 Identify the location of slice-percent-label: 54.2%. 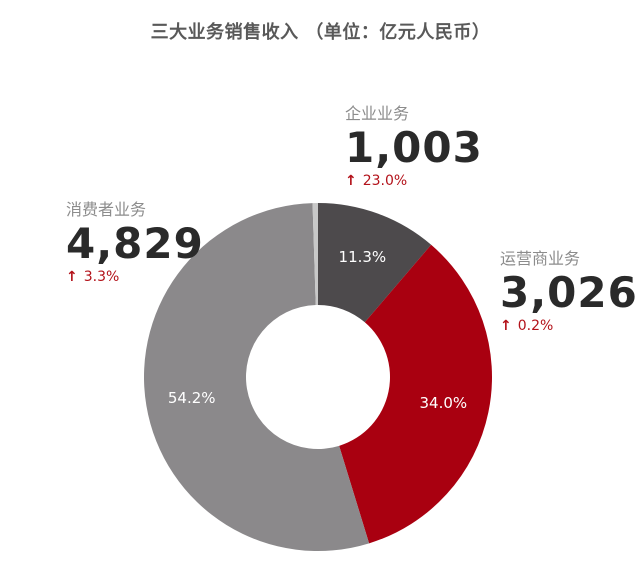
(192, 398).